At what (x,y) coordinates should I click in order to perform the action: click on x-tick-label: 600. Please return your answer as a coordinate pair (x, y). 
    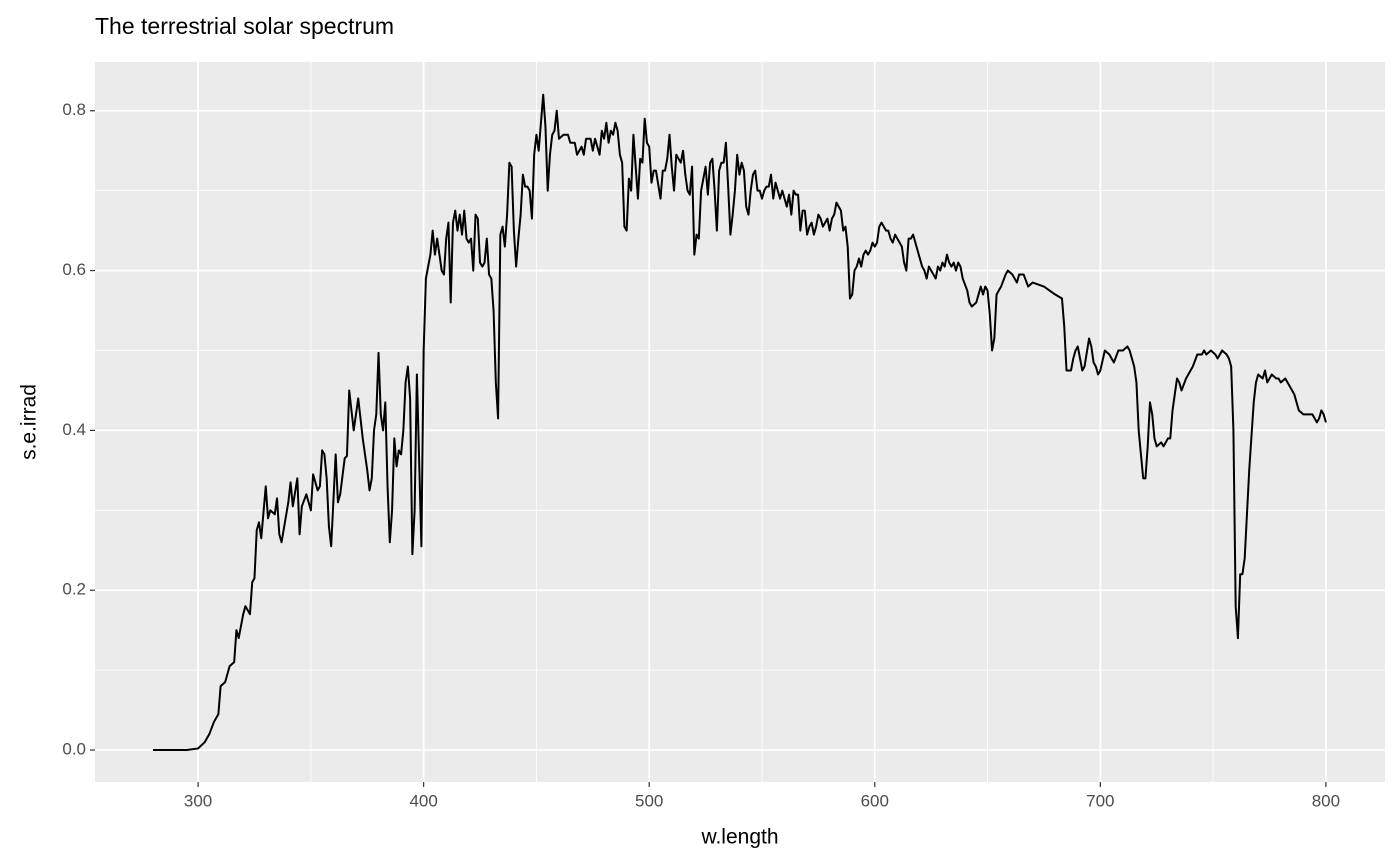
    Looking at the image, I should click on (875, 800).